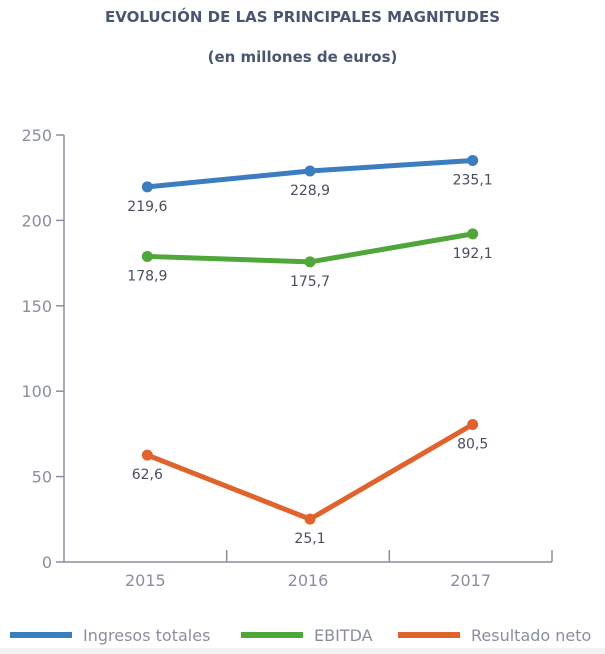  Describe the element at coordinates (531, 635) in the screenshot. I see `legend-label: Resultado neto` at that location.